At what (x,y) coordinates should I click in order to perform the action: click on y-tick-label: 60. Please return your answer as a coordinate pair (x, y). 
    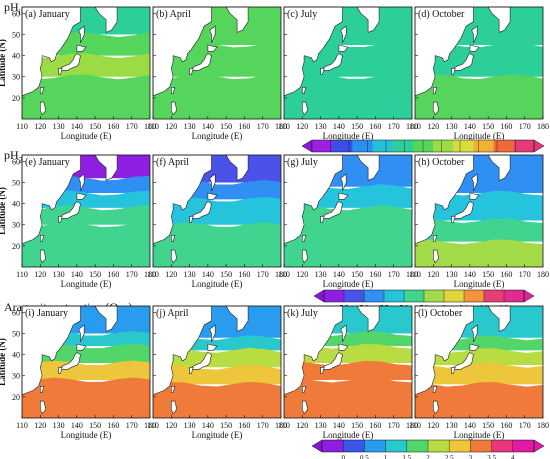
    Looking at the image, I should click on (16, 13).